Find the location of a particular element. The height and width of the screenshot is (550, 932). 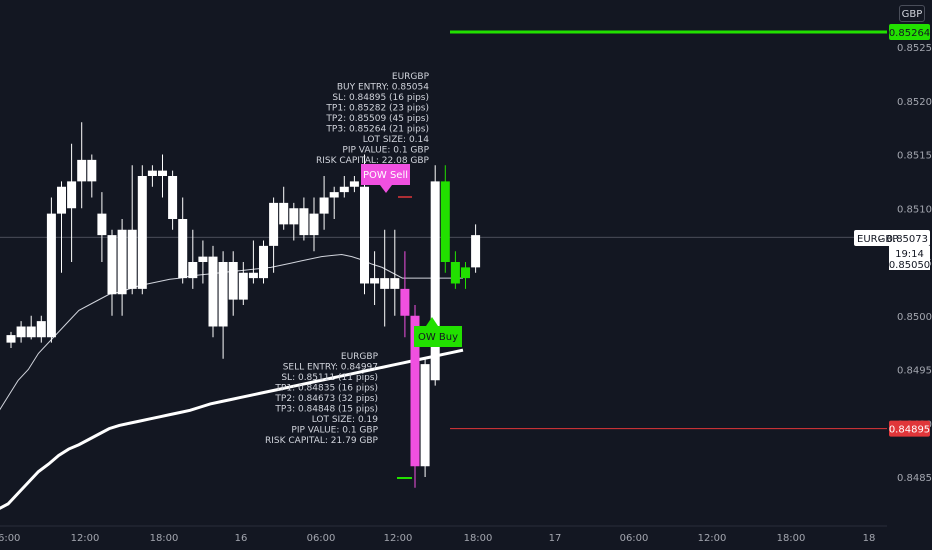

pow-sell-label: POW Sell is located at coordinates (385, 178).